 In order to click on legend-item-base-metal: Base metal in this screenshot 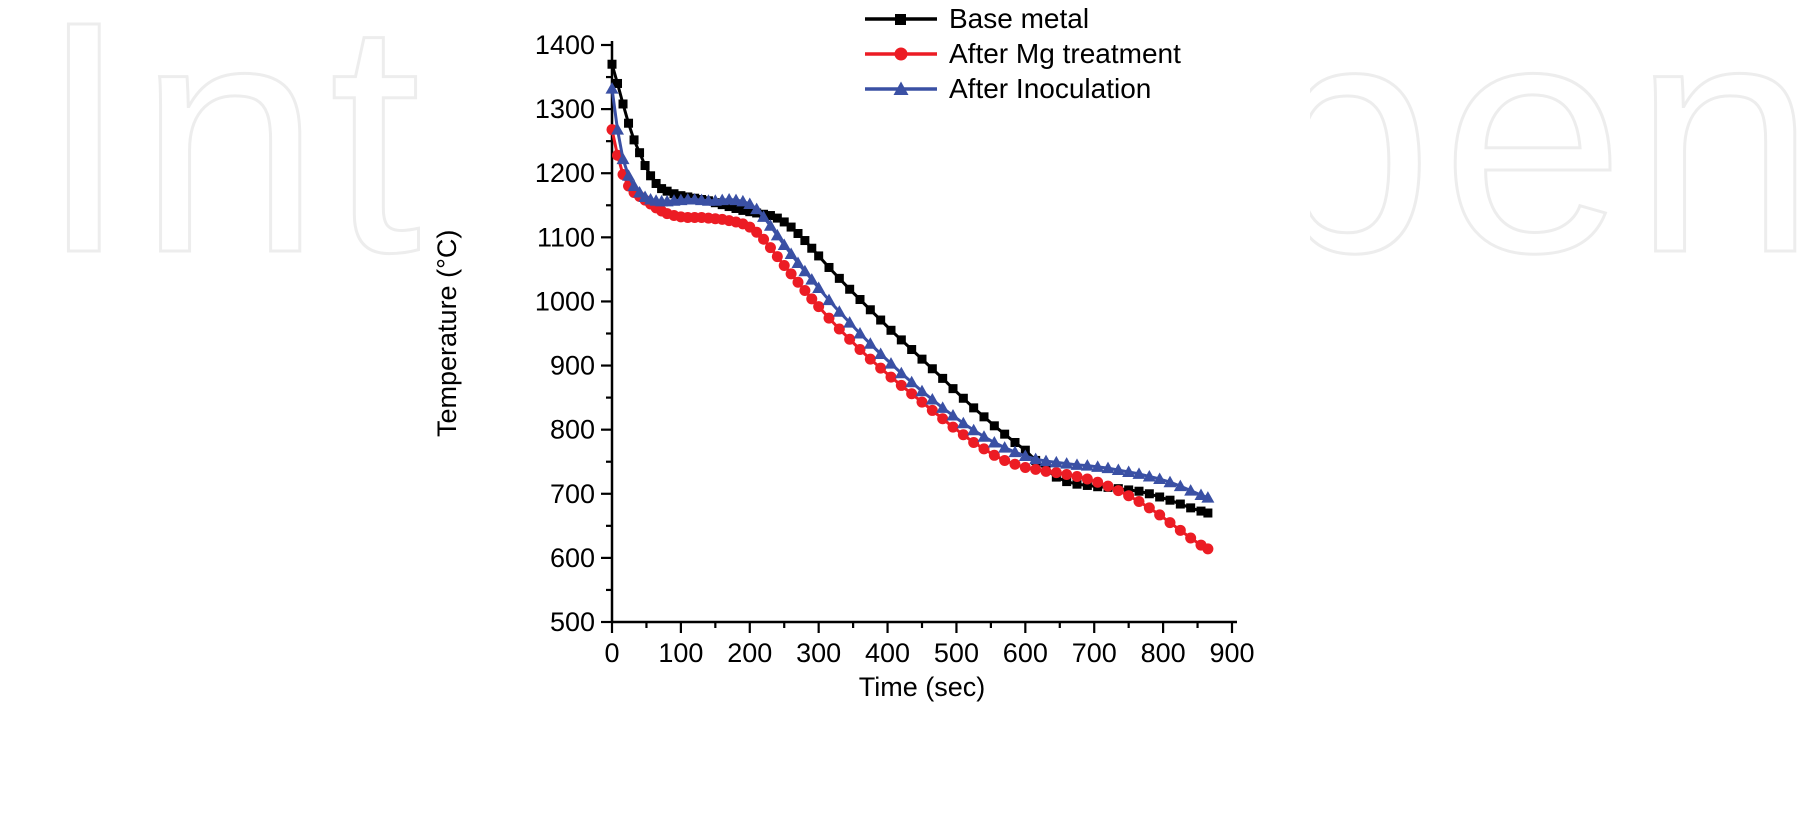, I will do `click(1022, 19)`.